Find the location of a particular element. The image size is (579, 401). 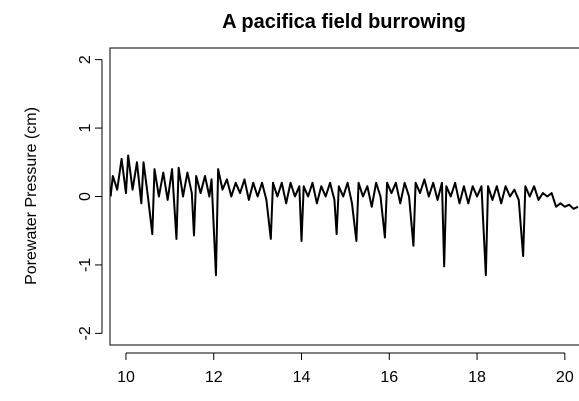

y-tick-label: 0 is located at coordinates (85, 196).